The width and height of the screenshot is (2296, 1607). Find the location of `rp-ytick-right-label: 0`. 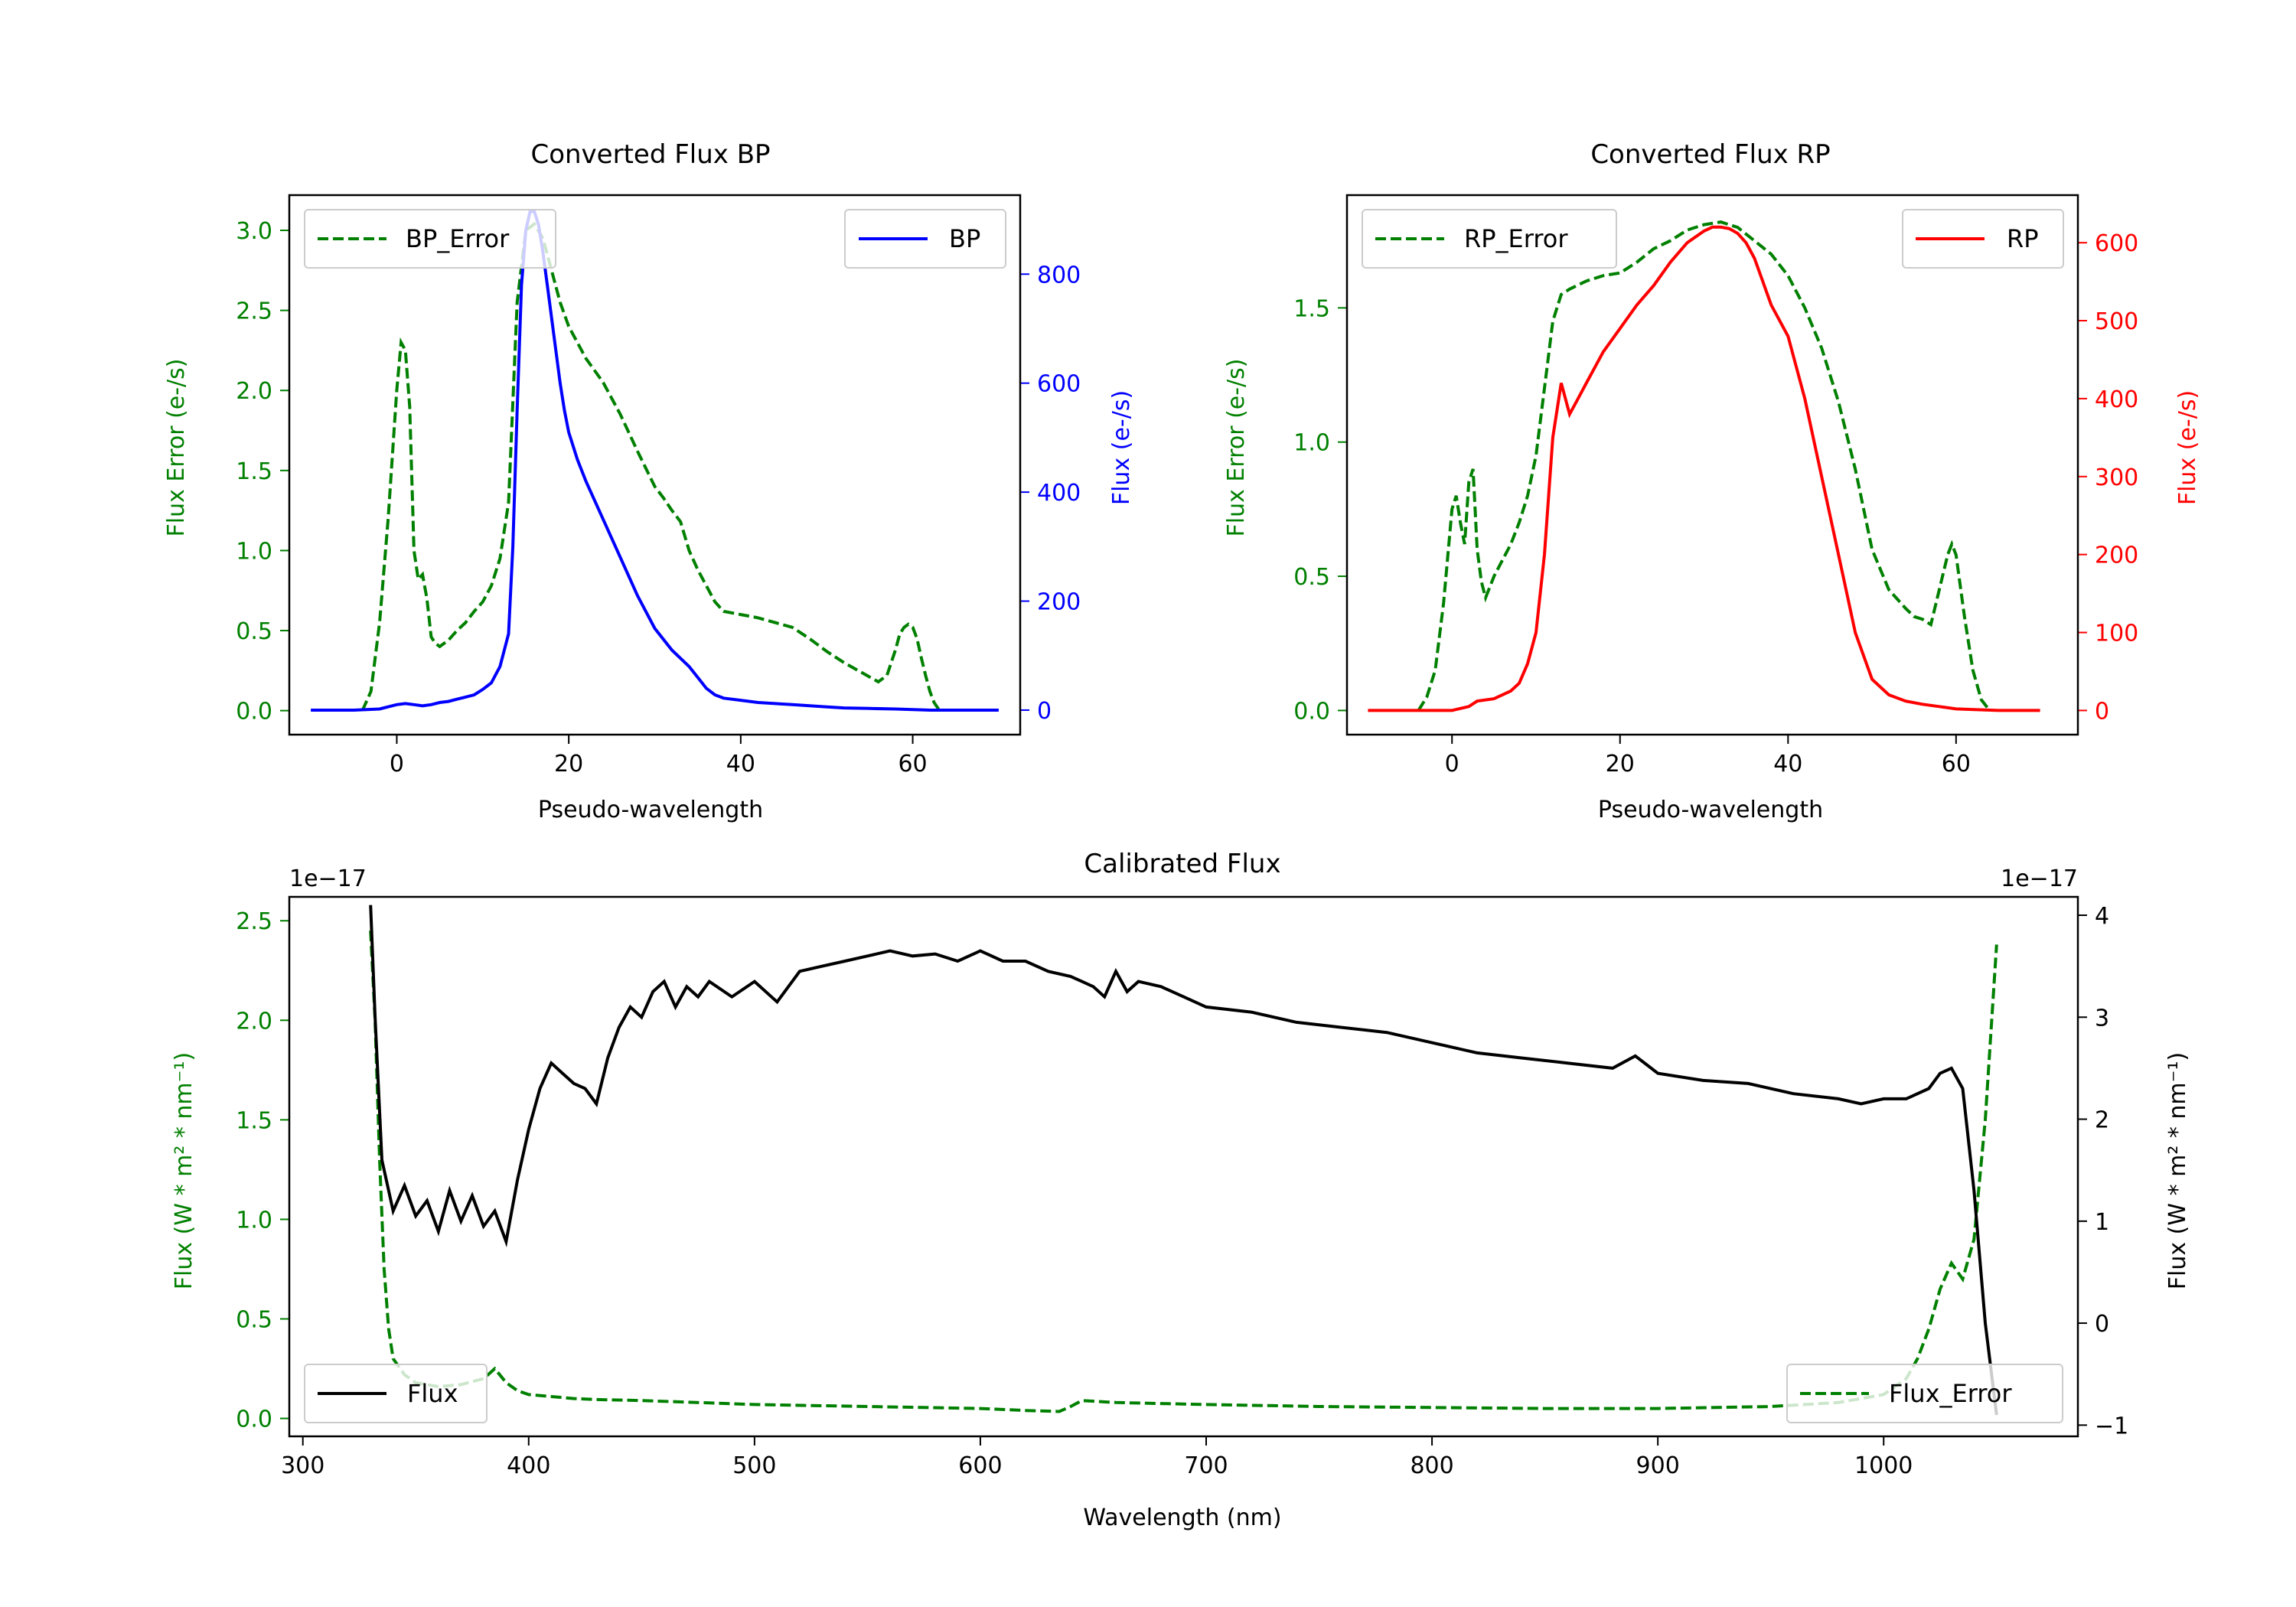

rp-ytick-right-label: 0 is located at coordinates (2102, 711).